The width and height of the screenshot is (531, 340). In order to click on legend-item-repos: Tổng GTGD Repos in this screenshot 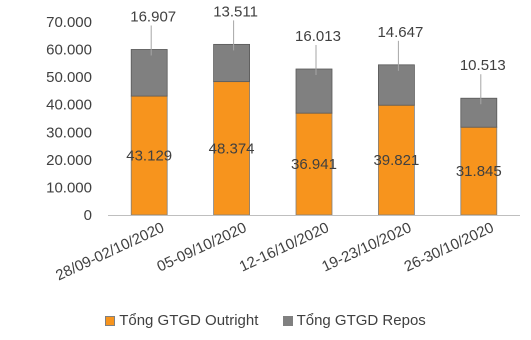, I will do `click(354, 320)`.